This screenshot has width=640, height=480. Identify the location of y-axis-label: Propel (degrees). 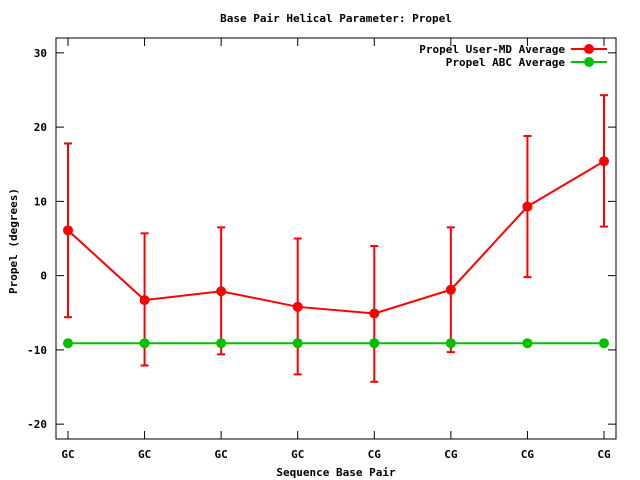
(13, 241).